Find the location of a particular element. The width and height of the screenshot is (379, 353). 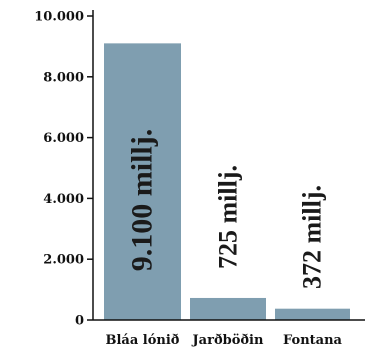

y-tick-label: 10.000 is located at coordinates (59, 17).